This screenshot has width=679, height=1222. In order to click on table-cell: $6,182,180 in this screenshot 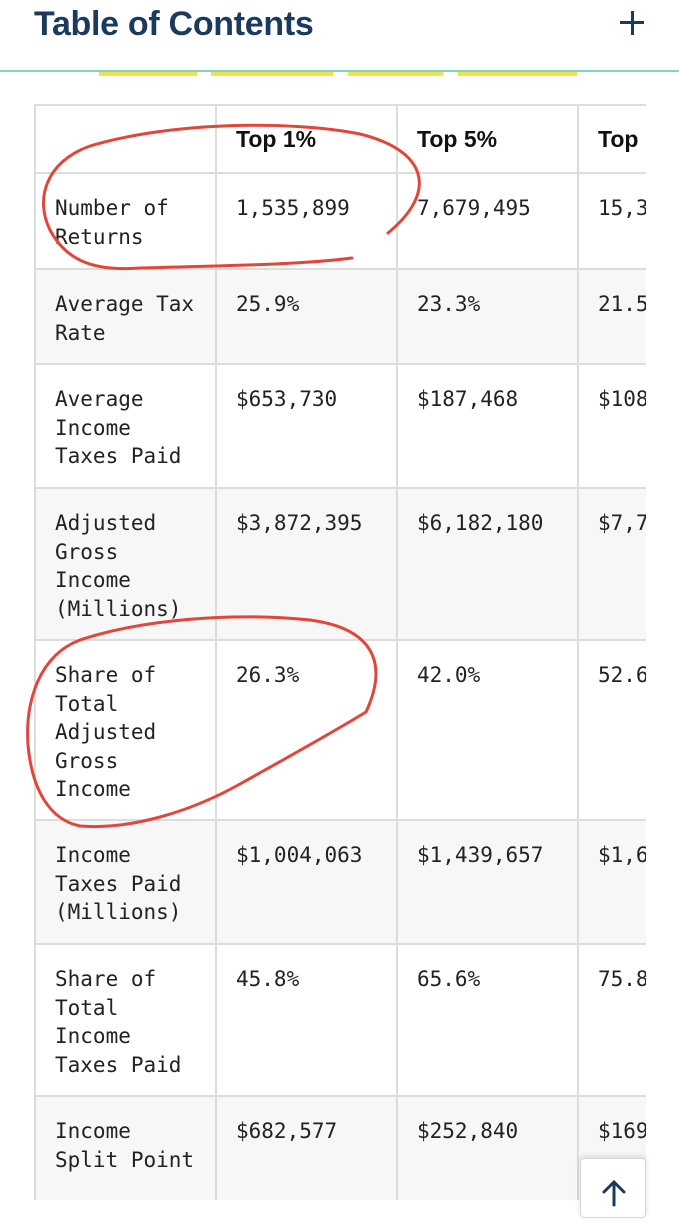, I will do `click(487, 564)`.